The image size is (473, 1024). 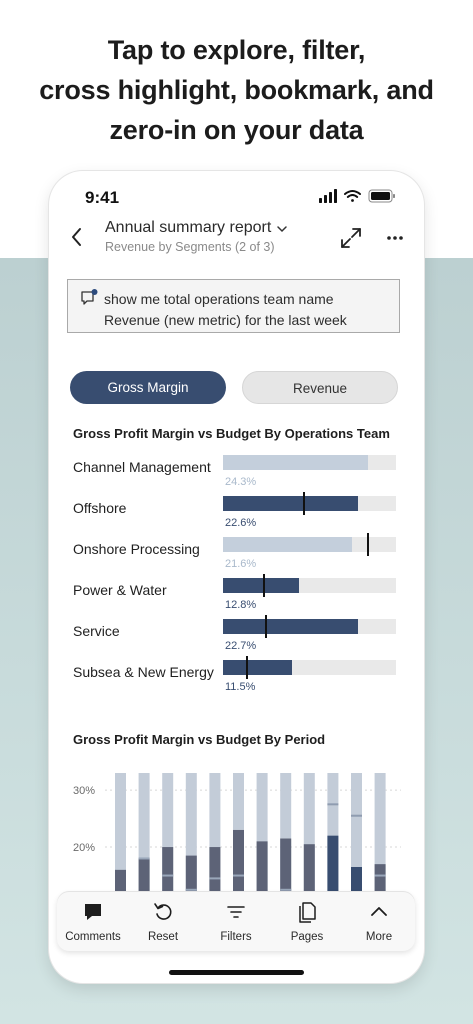 What do you see at coordinates (379, 937) in the screenshot?
I see `tab-label: More` at bounding box center [379, 937].